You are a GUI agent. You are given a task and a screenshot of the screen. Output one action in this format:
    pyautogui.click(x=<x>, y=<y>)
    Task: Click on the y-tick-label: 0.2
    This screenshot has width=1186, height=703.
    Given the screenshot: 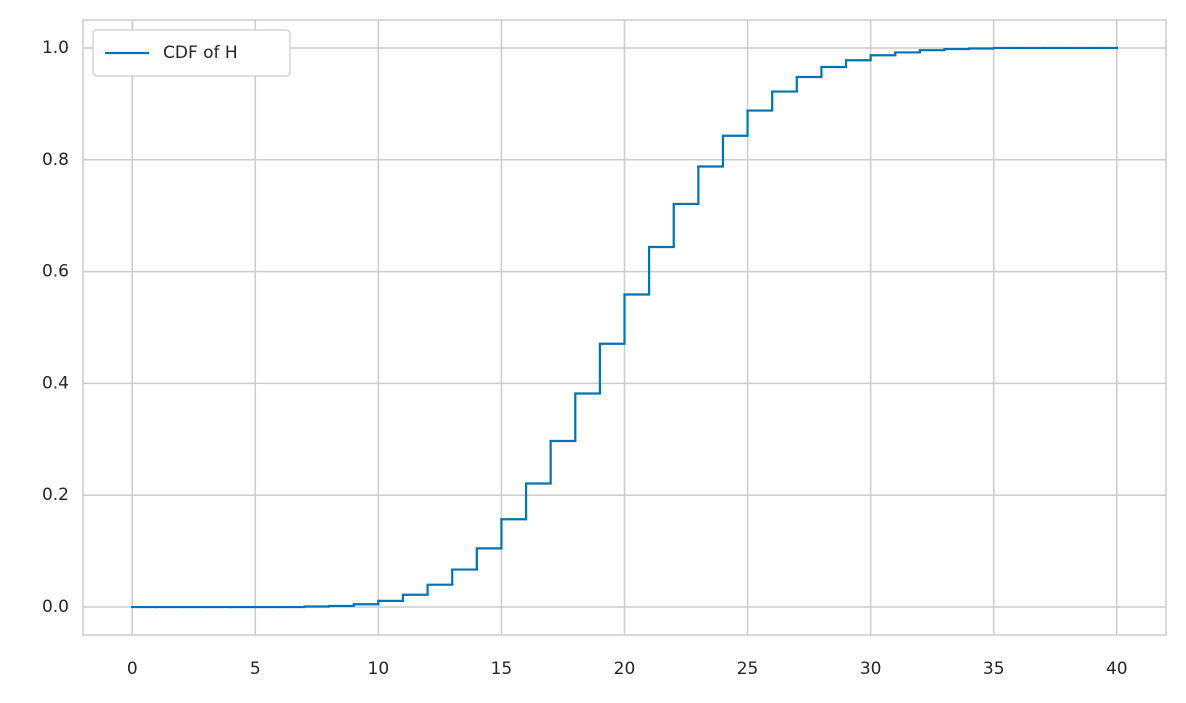 What is the action you would take?
    pyautogui.click(x=55, y=495)
    